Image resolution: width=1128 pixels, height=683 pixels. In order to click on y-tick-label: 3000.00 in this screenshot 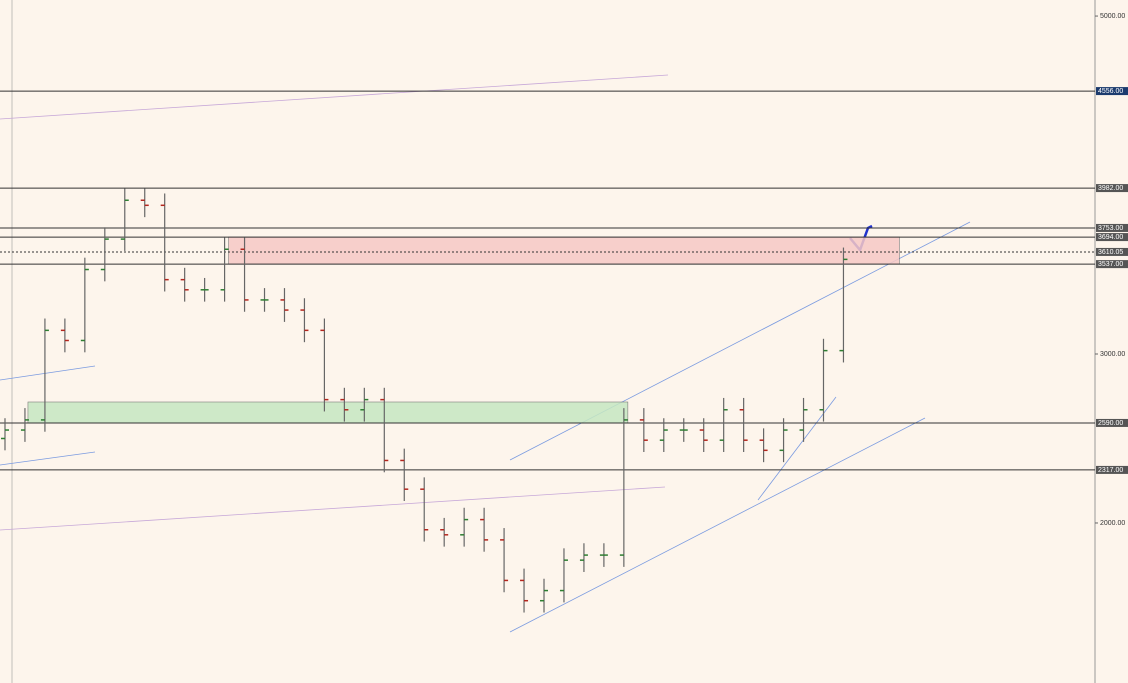, I will do `click(1112, 354)`.